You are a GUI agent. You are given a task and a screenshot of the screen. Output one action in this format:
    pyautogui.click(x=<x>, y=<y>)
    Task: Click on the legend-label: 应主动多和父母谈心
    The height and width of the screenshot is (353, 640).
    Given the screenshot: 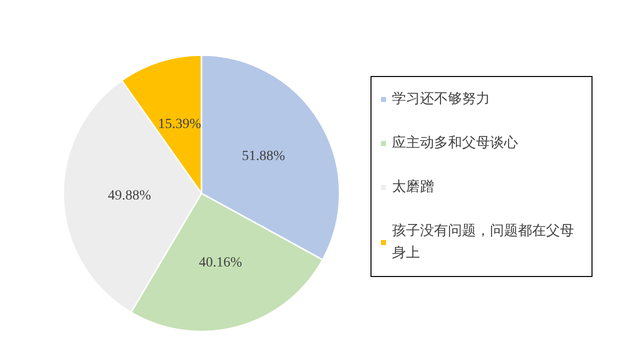 What is the action you would take?
    pyautogui.click(x=455, y=143)
    